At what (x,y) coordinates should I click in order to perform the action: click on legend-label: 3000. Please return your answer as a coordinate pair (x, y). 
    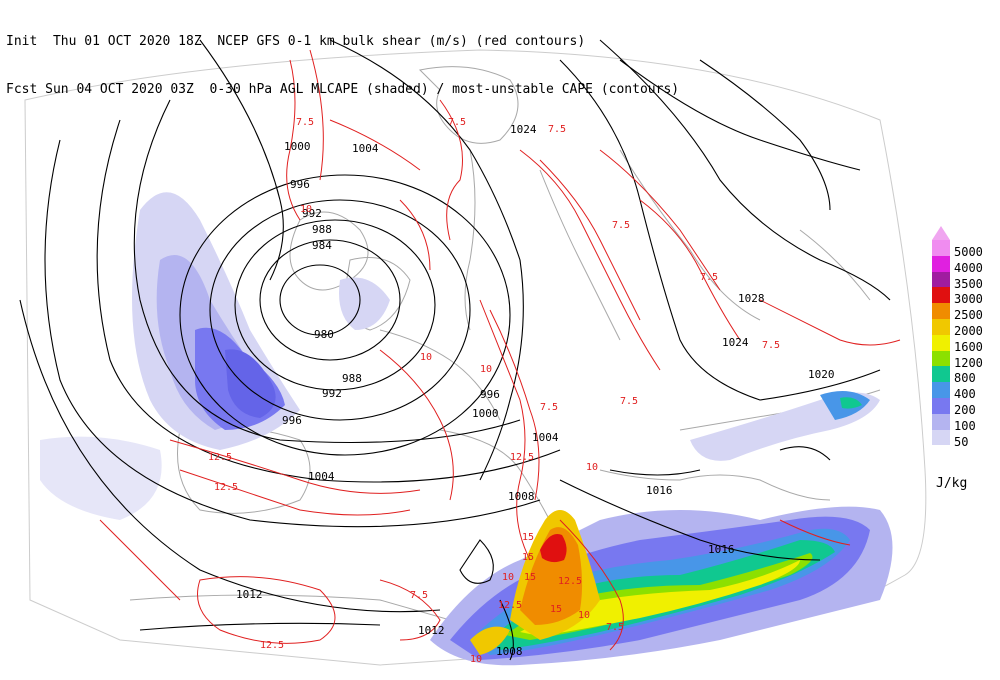
    Looking at the image, I should click on (968, 299).